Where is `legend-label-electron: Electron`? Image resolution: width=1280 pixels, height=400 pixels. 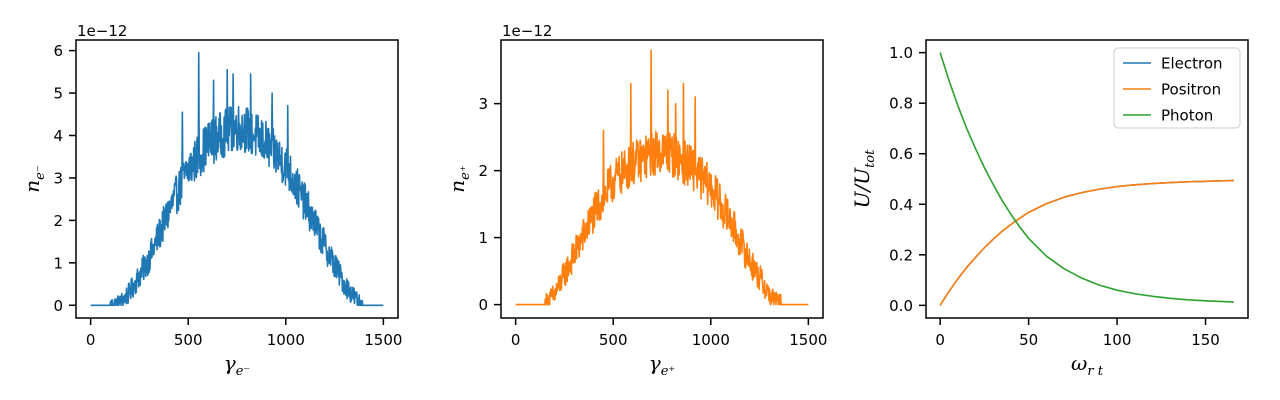
legend-label-electron: Electron is located at coordinates (1192, 64).